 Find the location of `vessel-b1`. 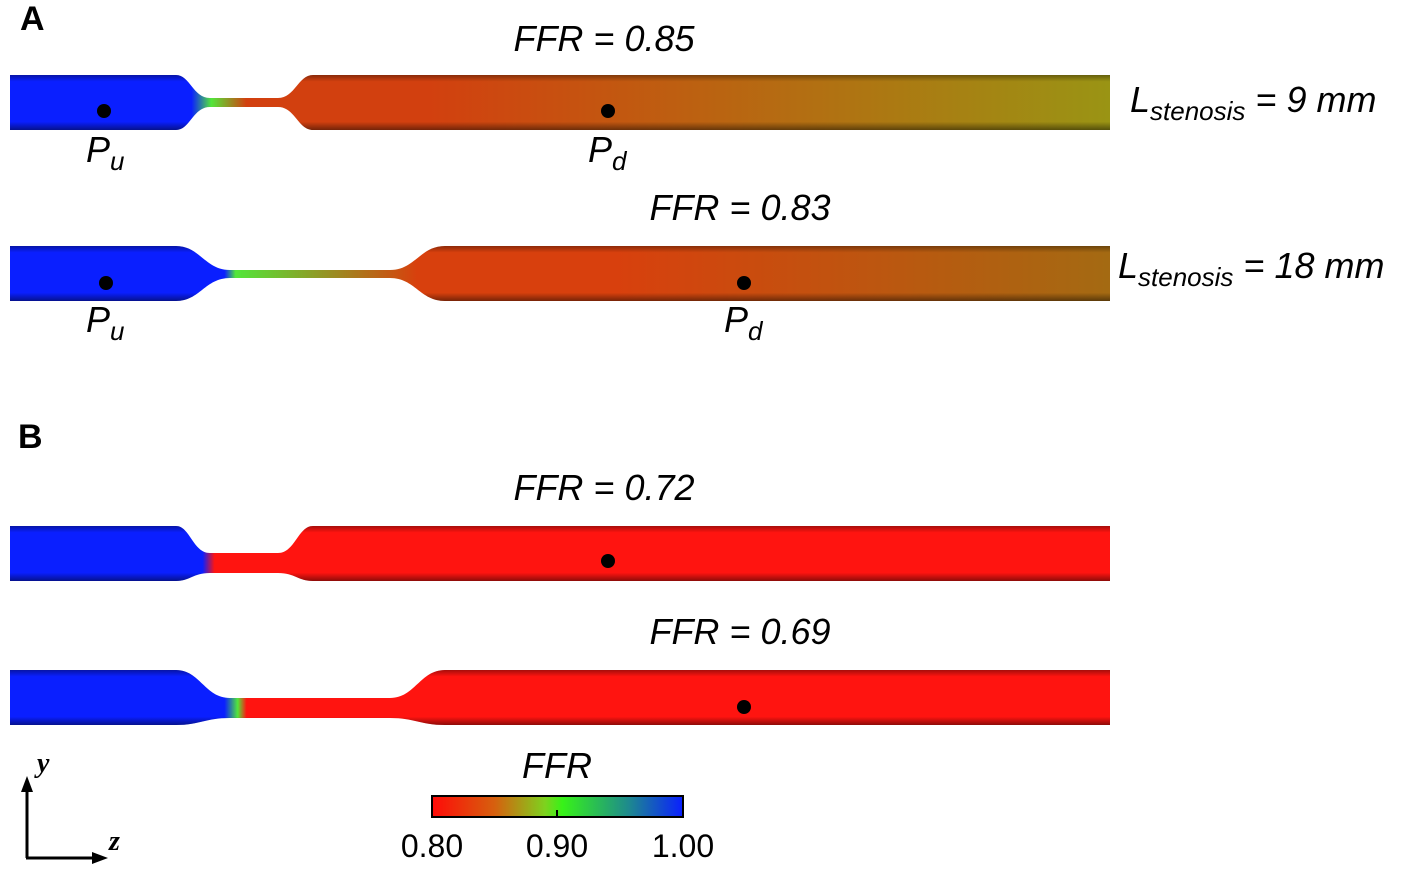

vessel-b1 is located at coordinates (560, 553).